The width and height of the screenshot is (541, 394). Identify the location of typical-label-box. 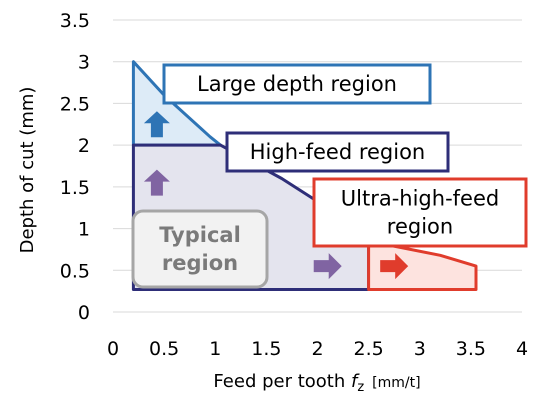
(200, 249).